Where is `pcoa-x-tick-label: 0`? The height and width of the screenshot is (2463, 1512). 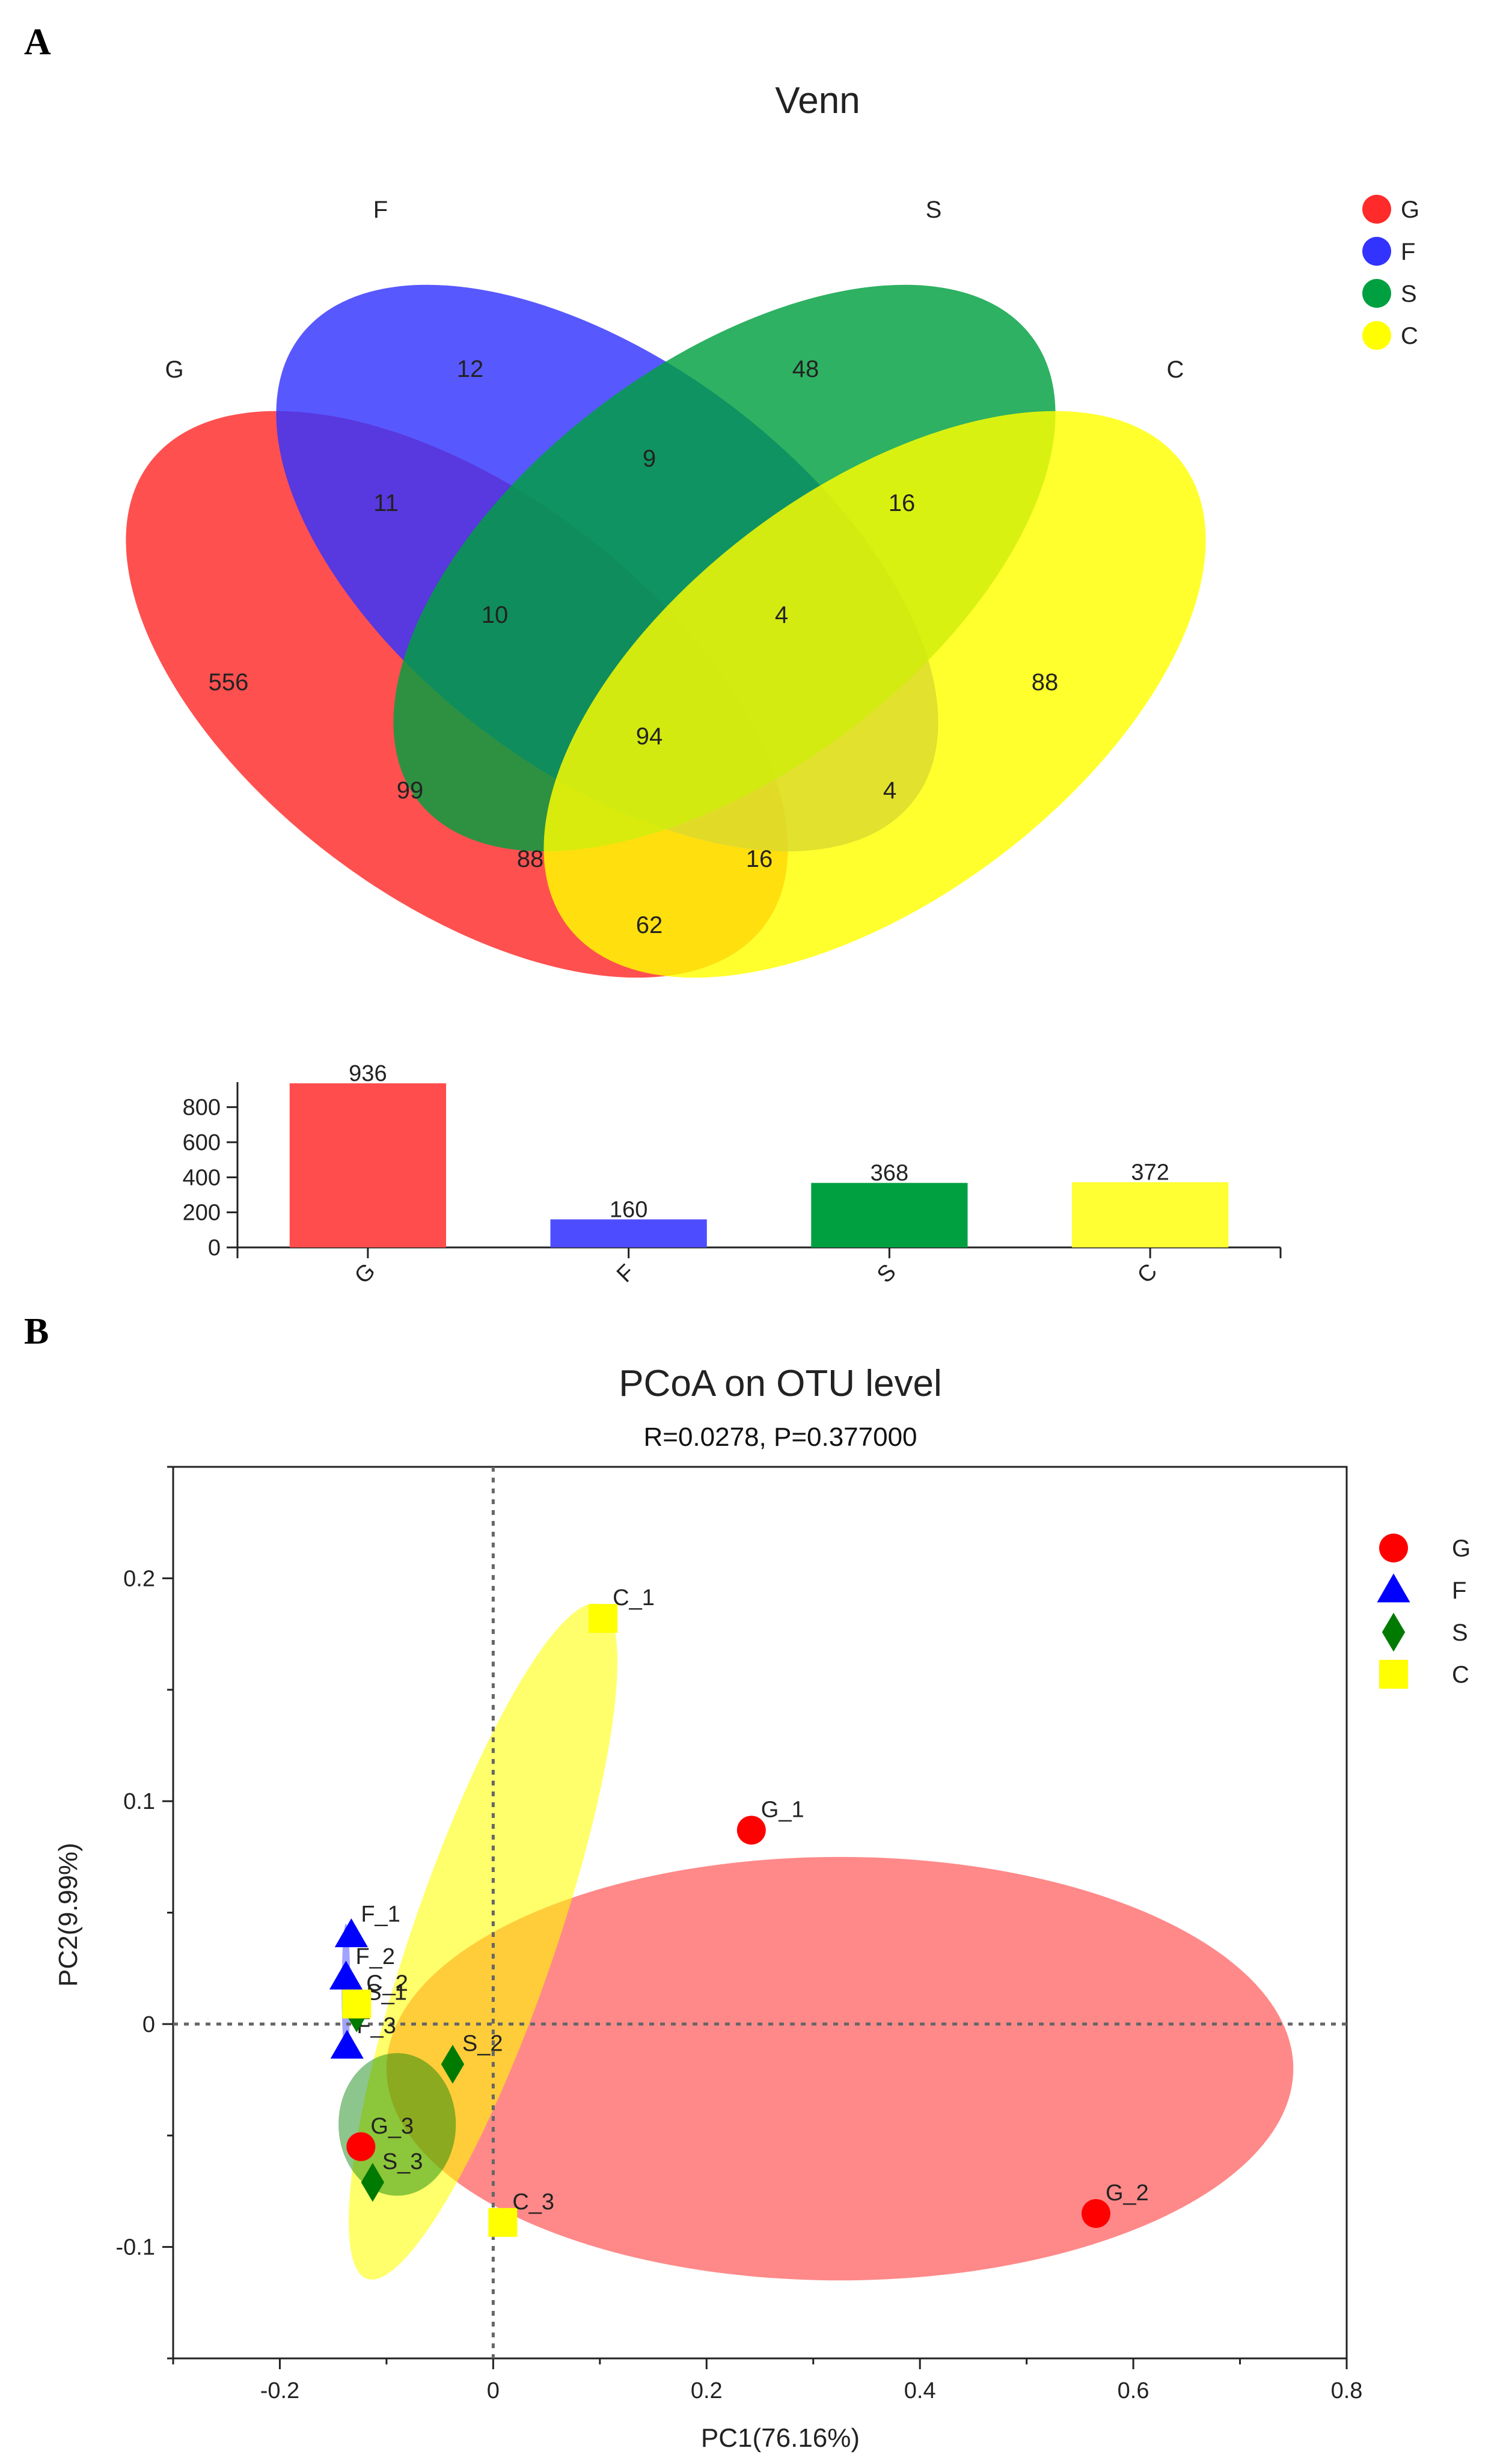
pcoa-x-tick-label: 0 is located at coordinates (493, 2390).